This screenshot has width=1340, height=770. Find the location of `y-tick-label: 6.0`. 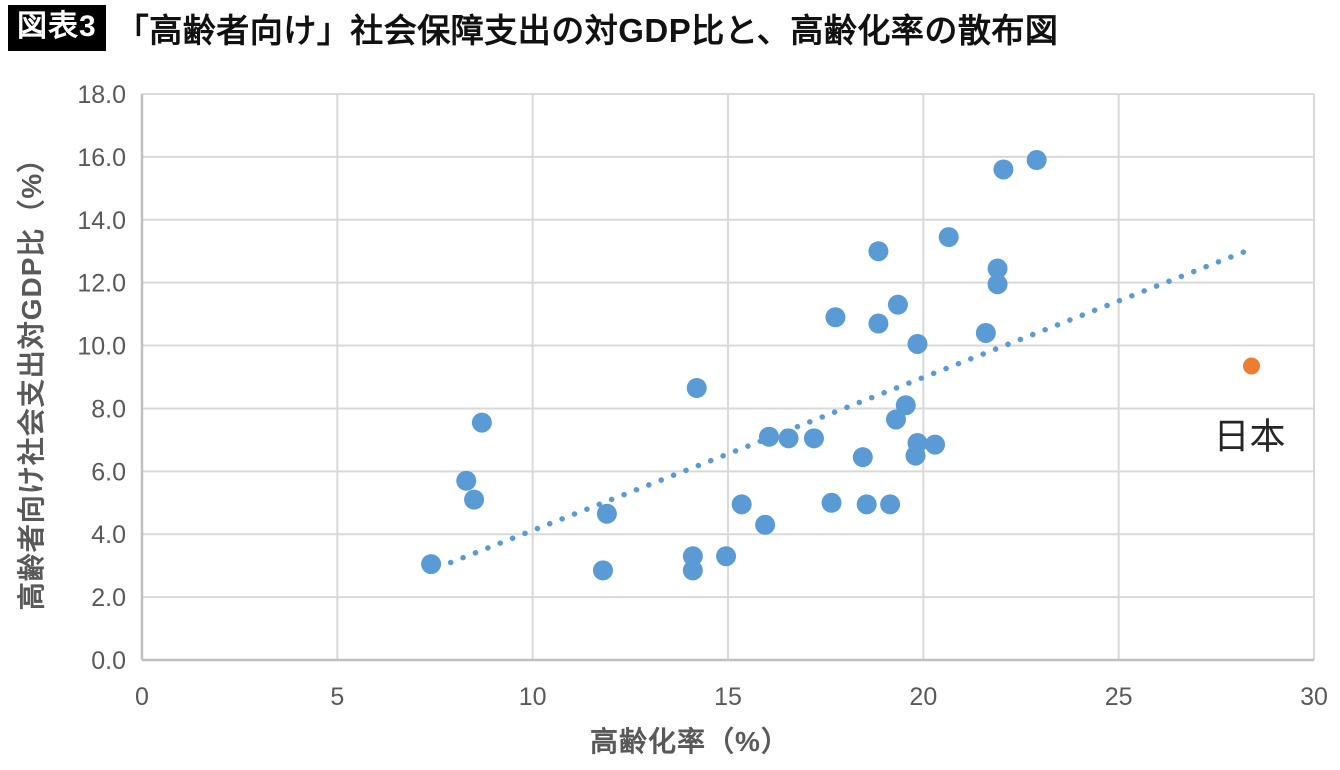

y-tick-label: 6.0 is located at coordinates (108, 472).